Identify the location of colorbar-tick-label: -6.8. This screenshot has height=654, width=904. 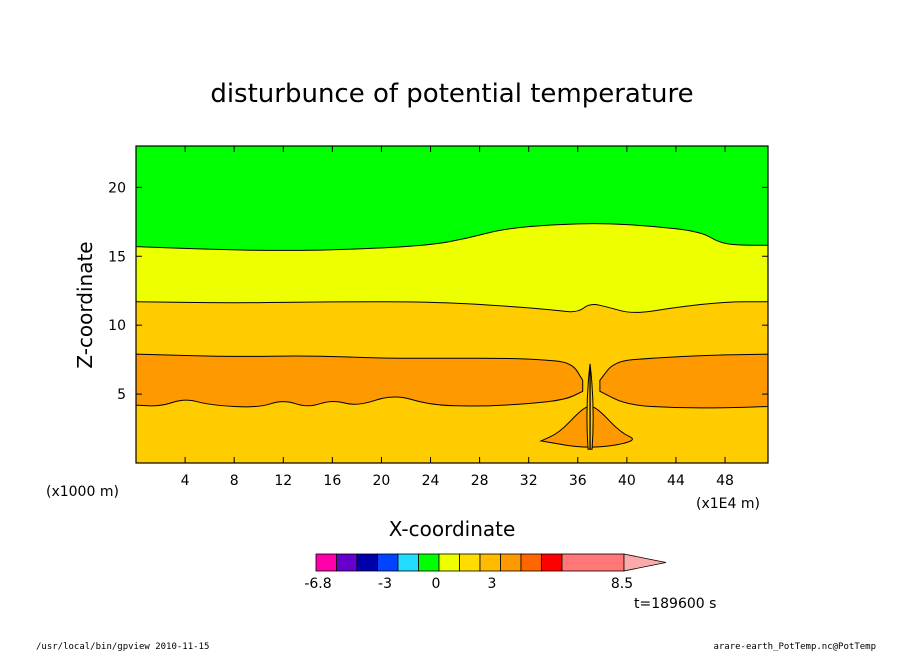
(317, 584).